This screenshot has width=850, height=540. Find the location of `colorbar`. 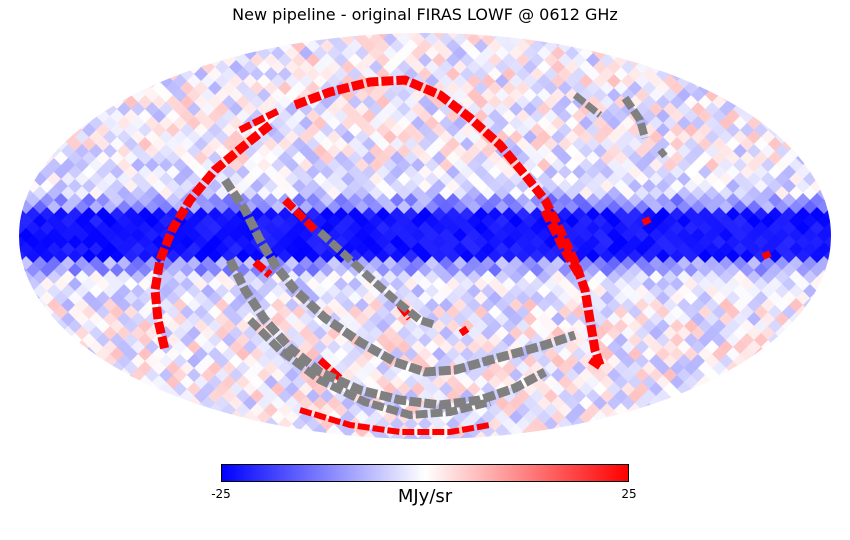

colorbar is located at coordinates (425, 473).